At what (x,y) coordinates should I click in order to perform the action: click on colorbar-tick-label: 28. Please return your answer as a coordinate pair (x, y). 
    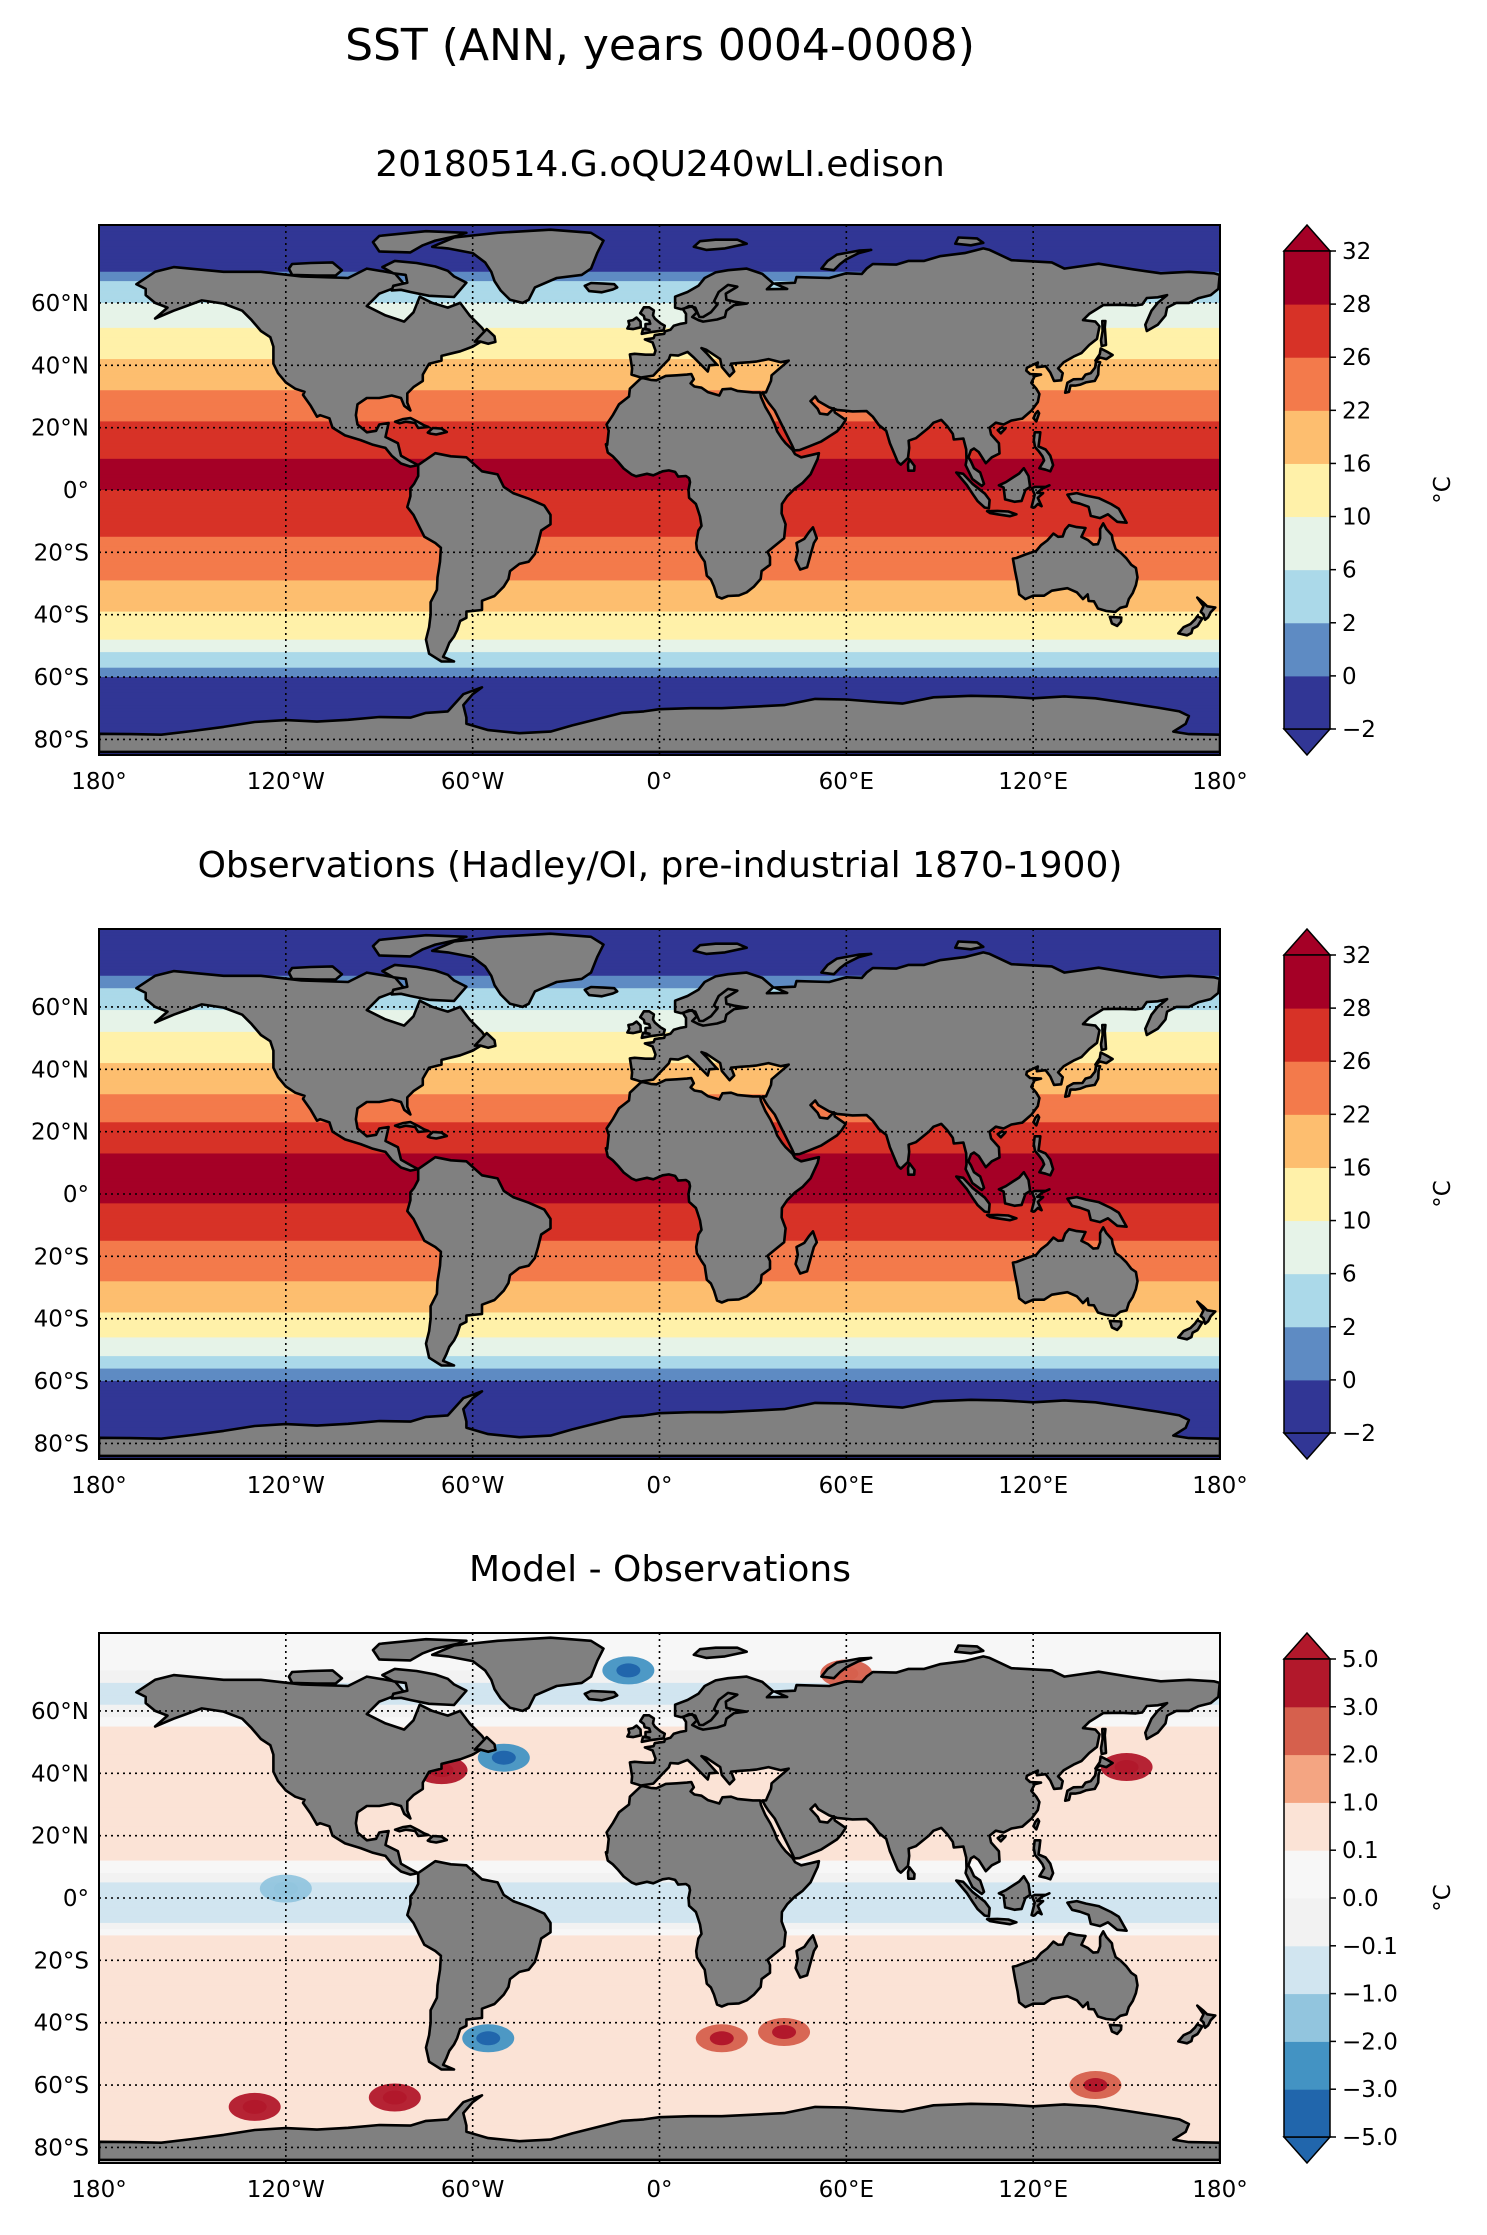
    Looking at the image, I should click on (1356, 305).